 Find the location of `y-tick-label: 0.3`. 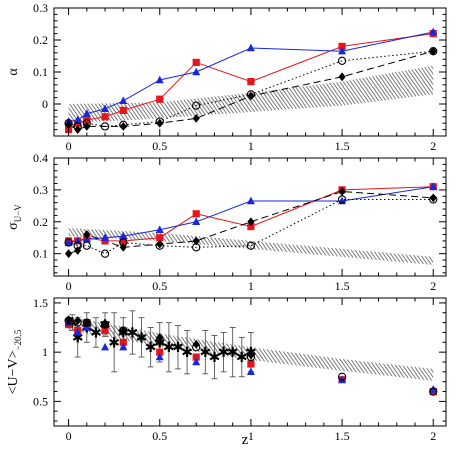

y-tick-label: 0.3 is located at coordinates (40, 190).